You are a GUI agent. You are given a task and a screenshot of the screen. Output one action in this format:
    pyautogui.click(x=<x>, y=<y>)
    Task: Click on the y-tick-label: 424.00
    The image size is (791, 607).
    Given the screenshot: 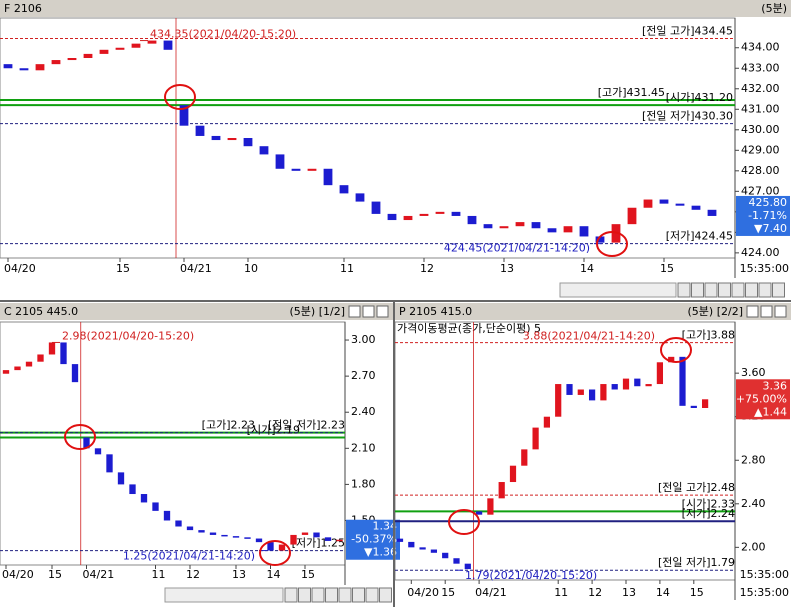 What is the action you would take?
    pyautogui.click(x=760, y=252)
    